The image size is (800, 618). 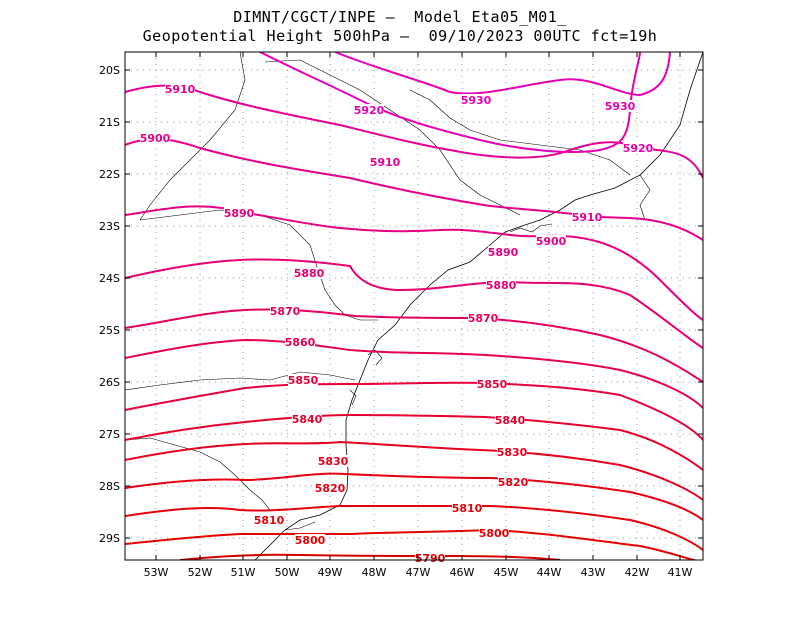 What do you see at coordinates (418, 572) in the screenshot?
I see `x-tick-label: 47W` at bounding box center [418, 572].